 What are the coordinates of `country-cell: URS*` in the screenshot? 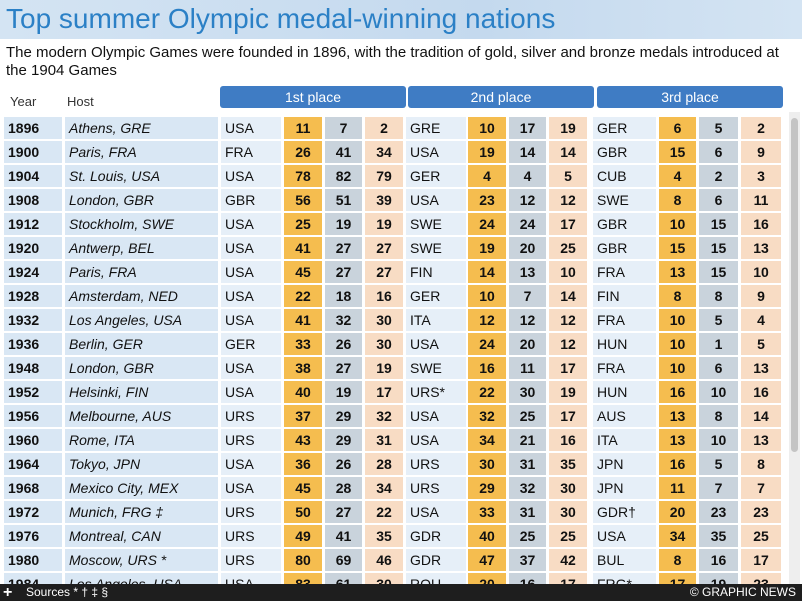 It's located at (436, 392).